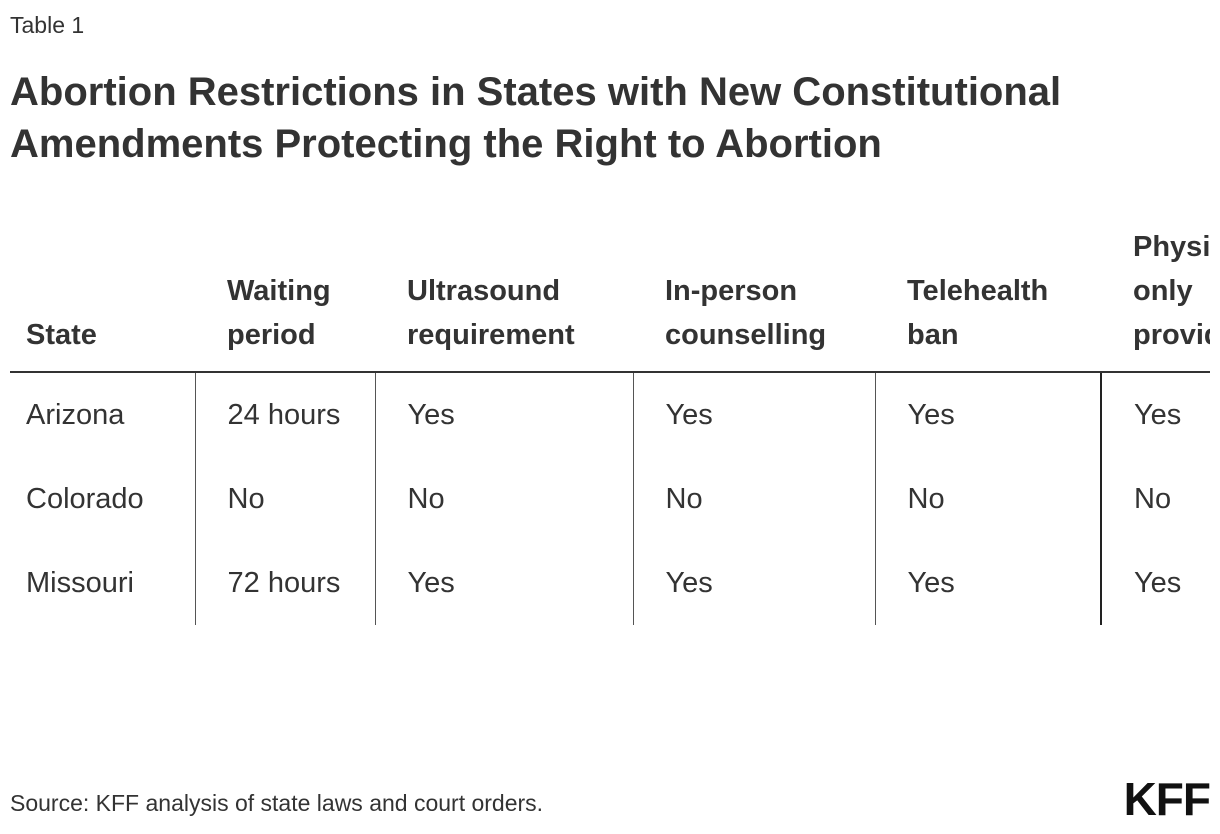 The width and height of the screenshot is (1220, 834). Describe the element at coordinates (284, 414) in the screenshot. I see `table-cell: 24 hours` at that location.